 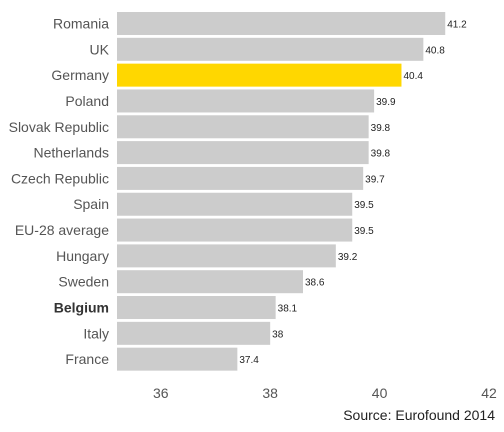 I want to click on bar-italy, so click(x=194, y=333).